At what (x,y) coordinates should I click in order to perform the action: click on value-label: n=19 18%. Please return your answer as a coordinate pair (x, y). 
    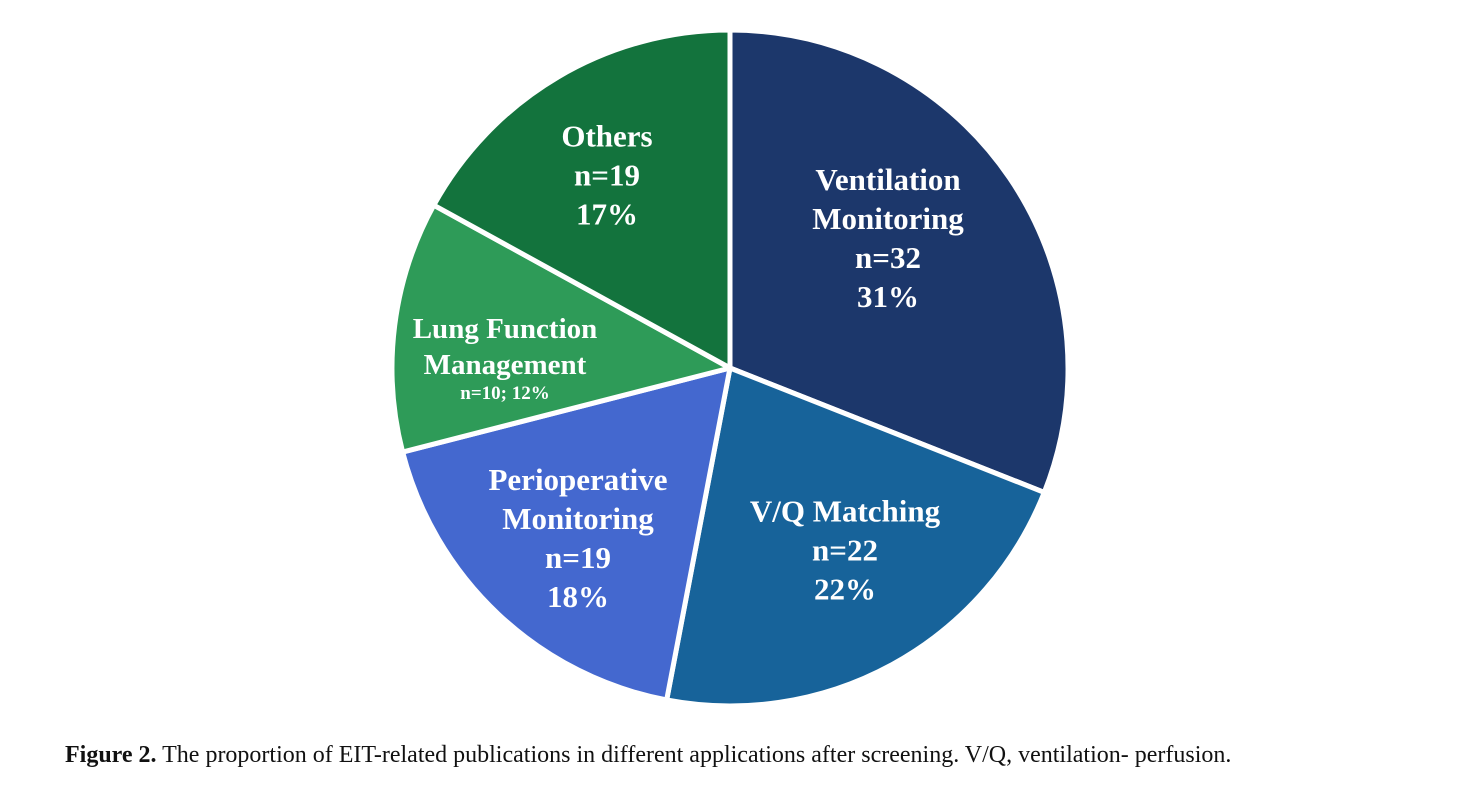
    Looking at the image, I should click on (578, 577).